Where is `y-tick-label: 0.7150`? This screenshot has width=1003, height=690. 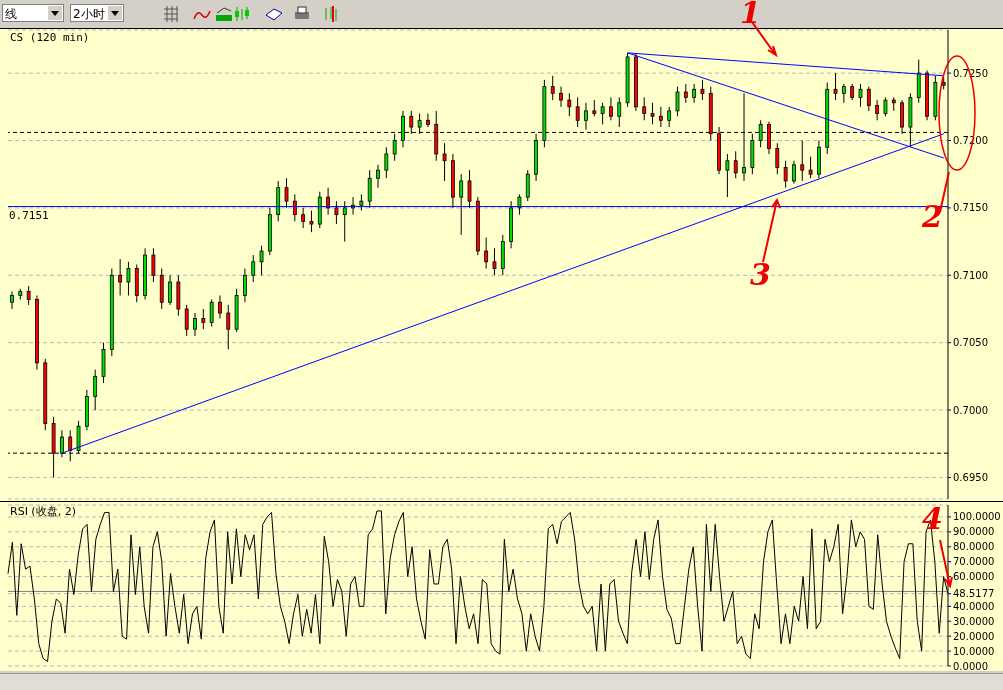 y-tick-label: 0.7150 is located at coordinates (970, 208).